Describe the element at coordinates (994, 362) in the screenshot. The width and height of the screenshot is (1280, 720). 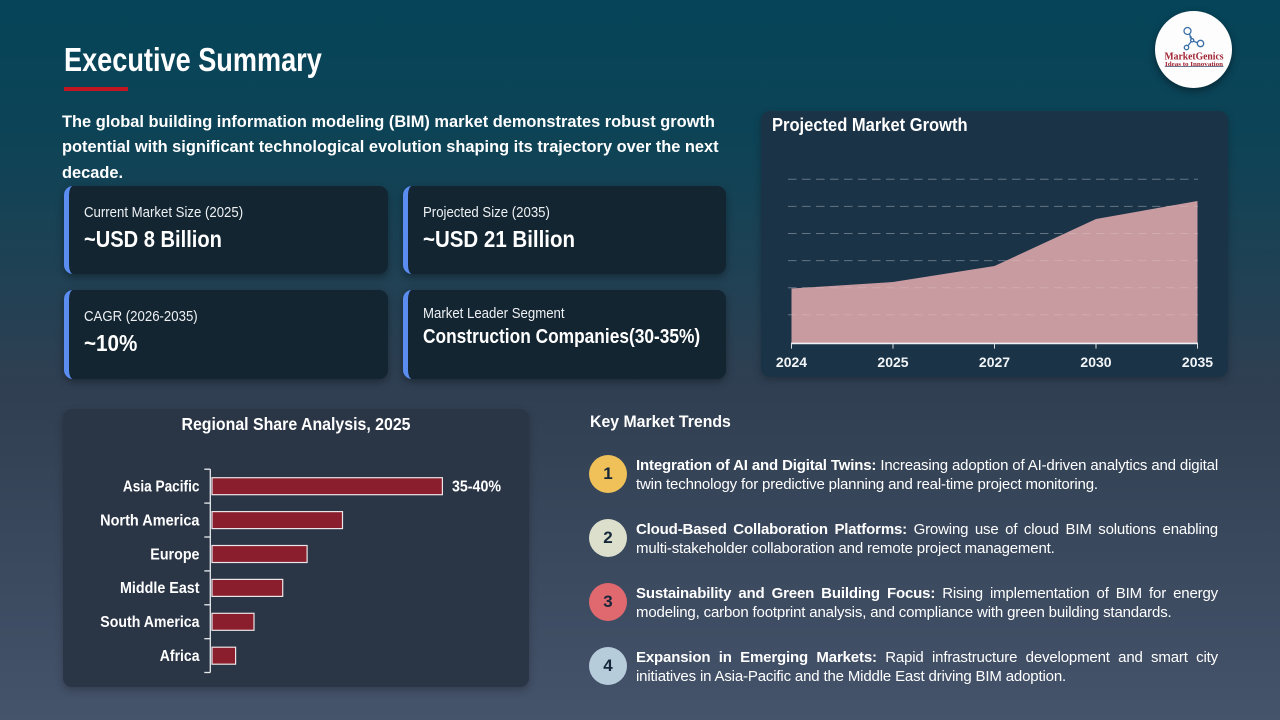
I see `svg-text: 2027` at that location.